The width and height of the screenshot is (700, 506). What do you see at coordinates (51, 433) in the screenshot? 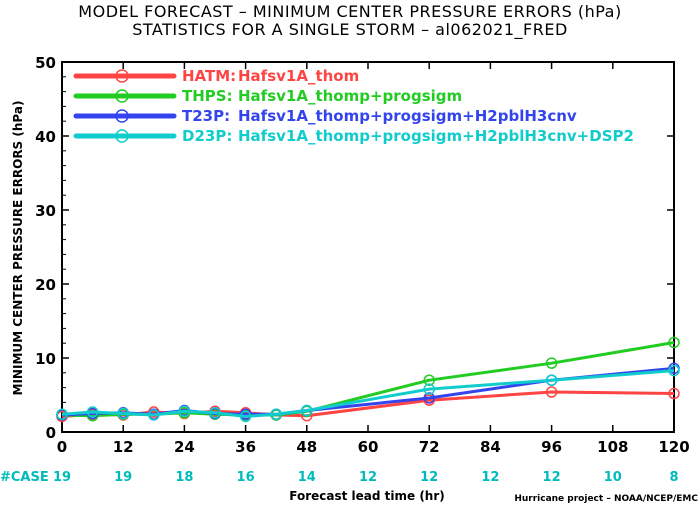
I see `y-tick-label: 0` at bounding box center [51, 433].